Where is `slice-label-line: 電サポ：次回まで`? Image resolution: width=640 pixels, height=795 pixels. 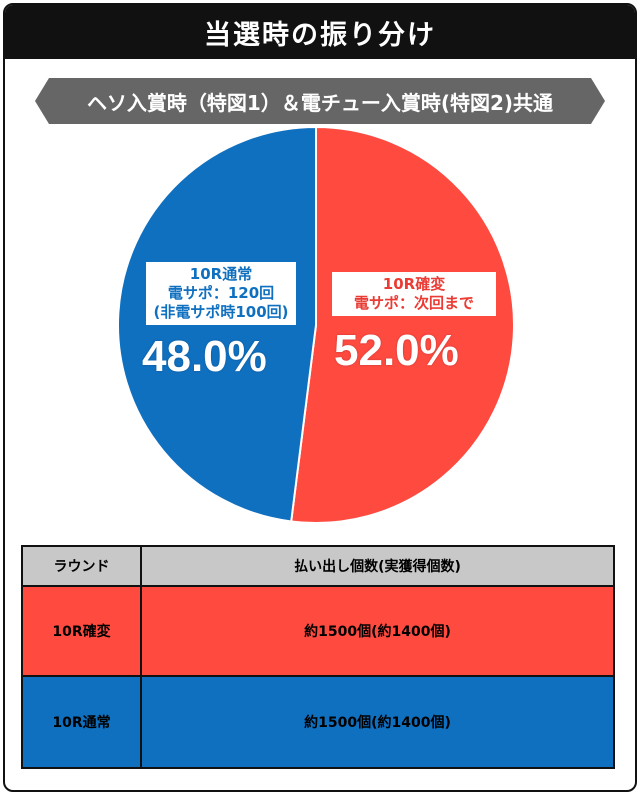 slice-label-line: 電サポ：次回まで is located at coordinates (413, 303).